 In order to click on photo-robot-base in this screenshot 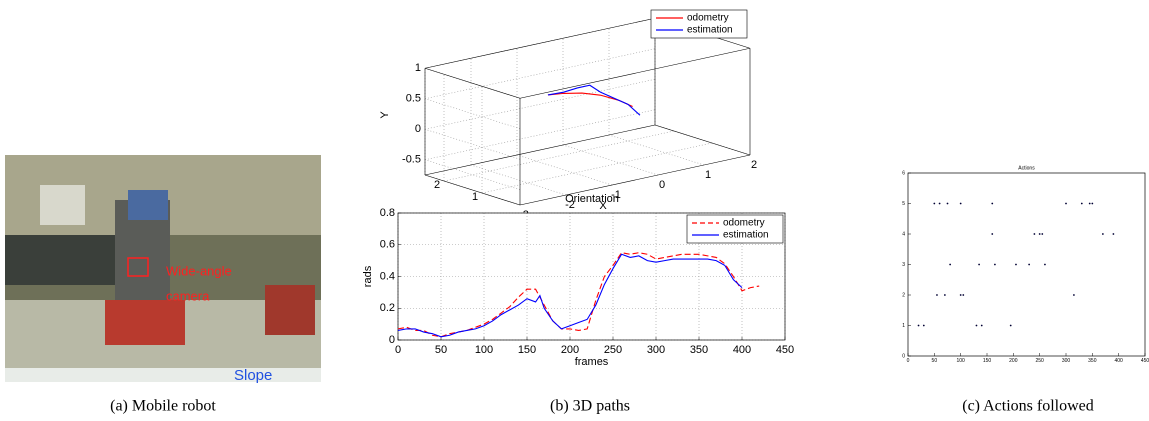, I will do `click(145, 322)`.